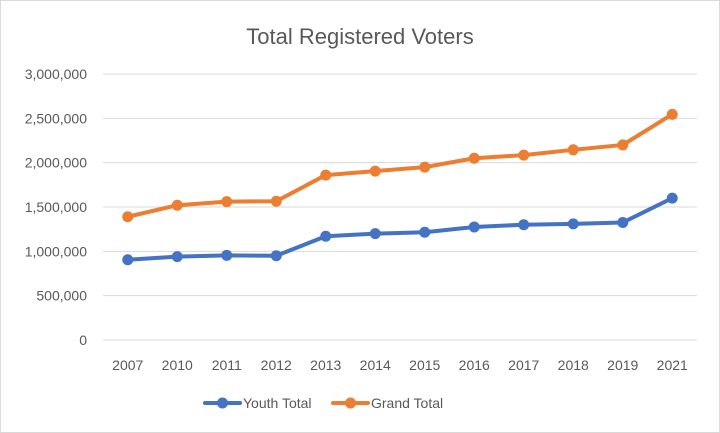 Image resolution: width=720 pixels, height=433 pixels. Describe the element at coordinates (83, 340) in the screenshot. I see `y-tick-label: 0` at that location.